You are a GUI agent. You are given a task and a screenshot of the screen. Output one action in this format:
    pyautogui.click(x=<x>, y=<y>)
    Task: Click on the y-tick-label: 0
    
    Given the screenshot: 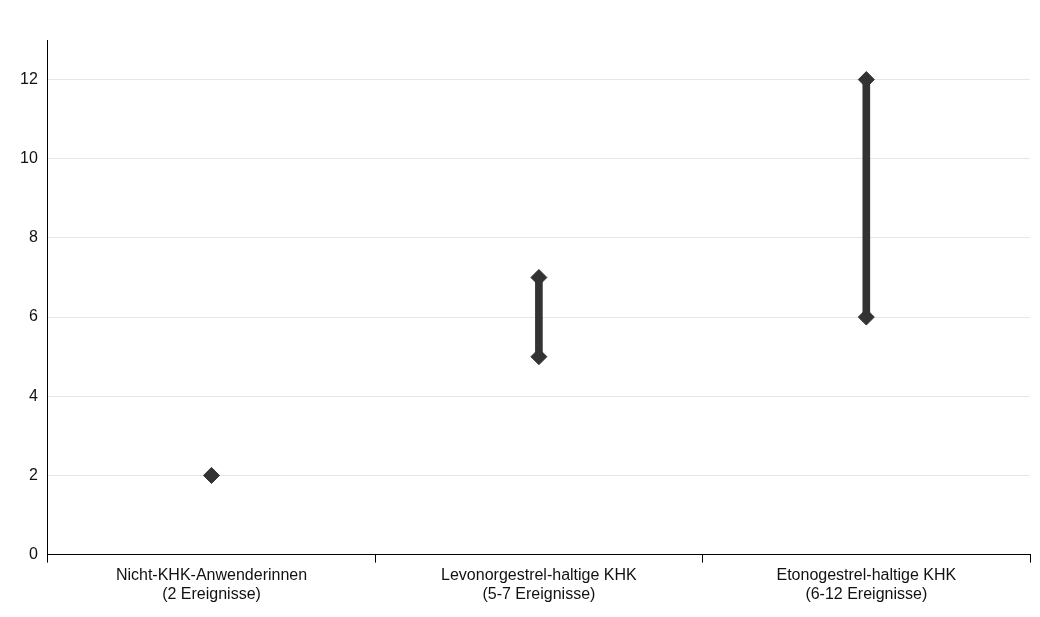 What is the action you would take?
    pyautogui.click(x=33, y=554)
    